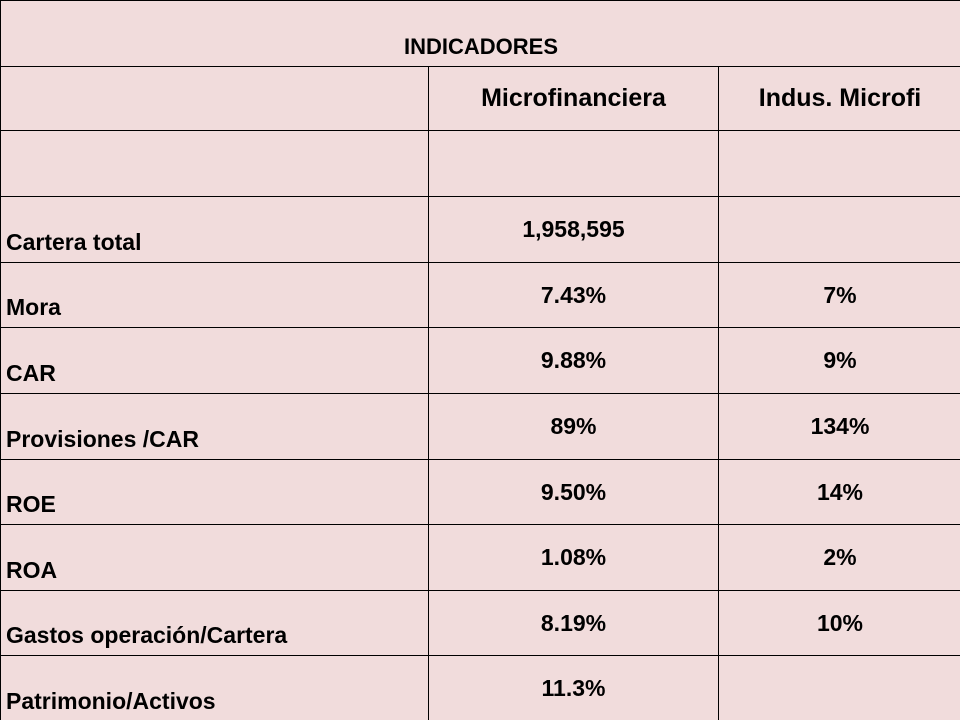  I want to click on cell: 2%, so click(839, 557).